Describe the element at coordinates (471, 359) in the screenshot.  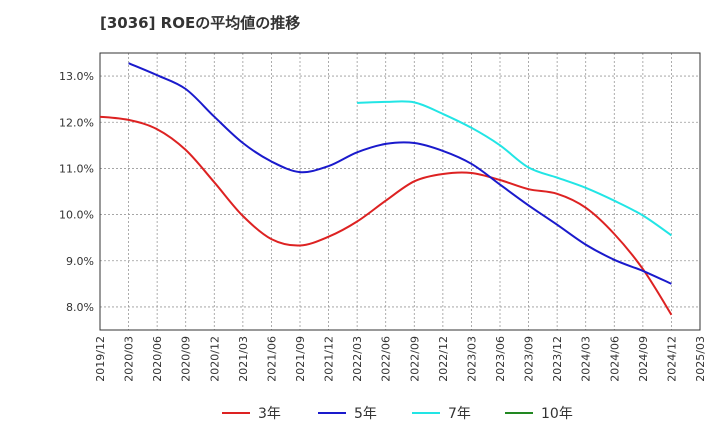
I see `x-tick-label: 2023/03` at that location.